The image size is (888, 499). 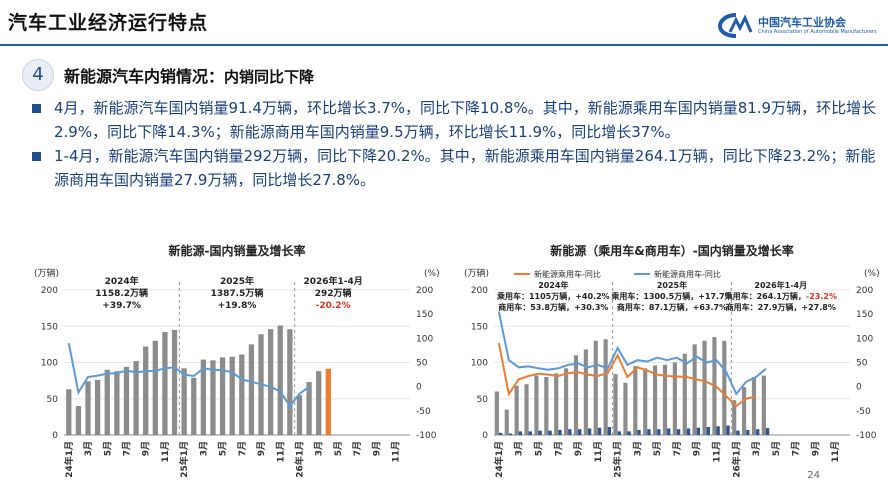 I want to click on y2-tick-label: 150, so click(x=424, y=315).